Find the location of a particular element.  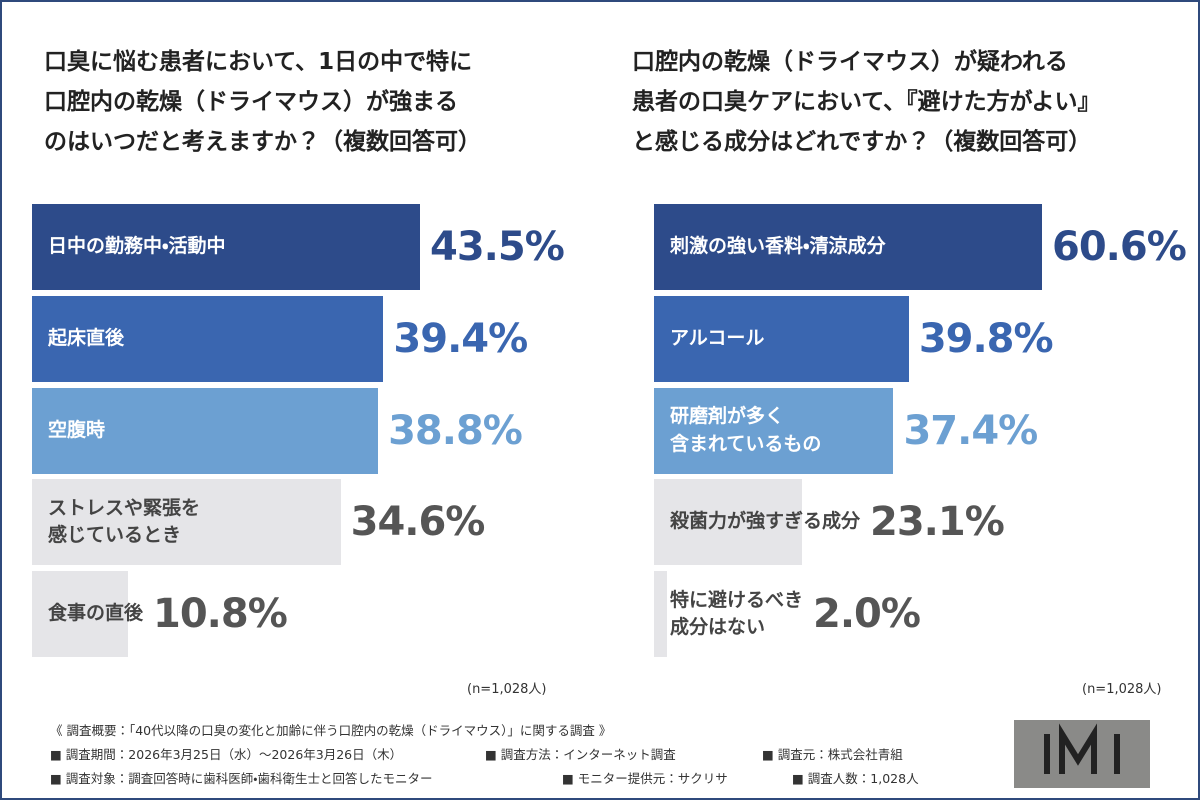

value-label: 60.6% is located at coordinates (1119, 247).